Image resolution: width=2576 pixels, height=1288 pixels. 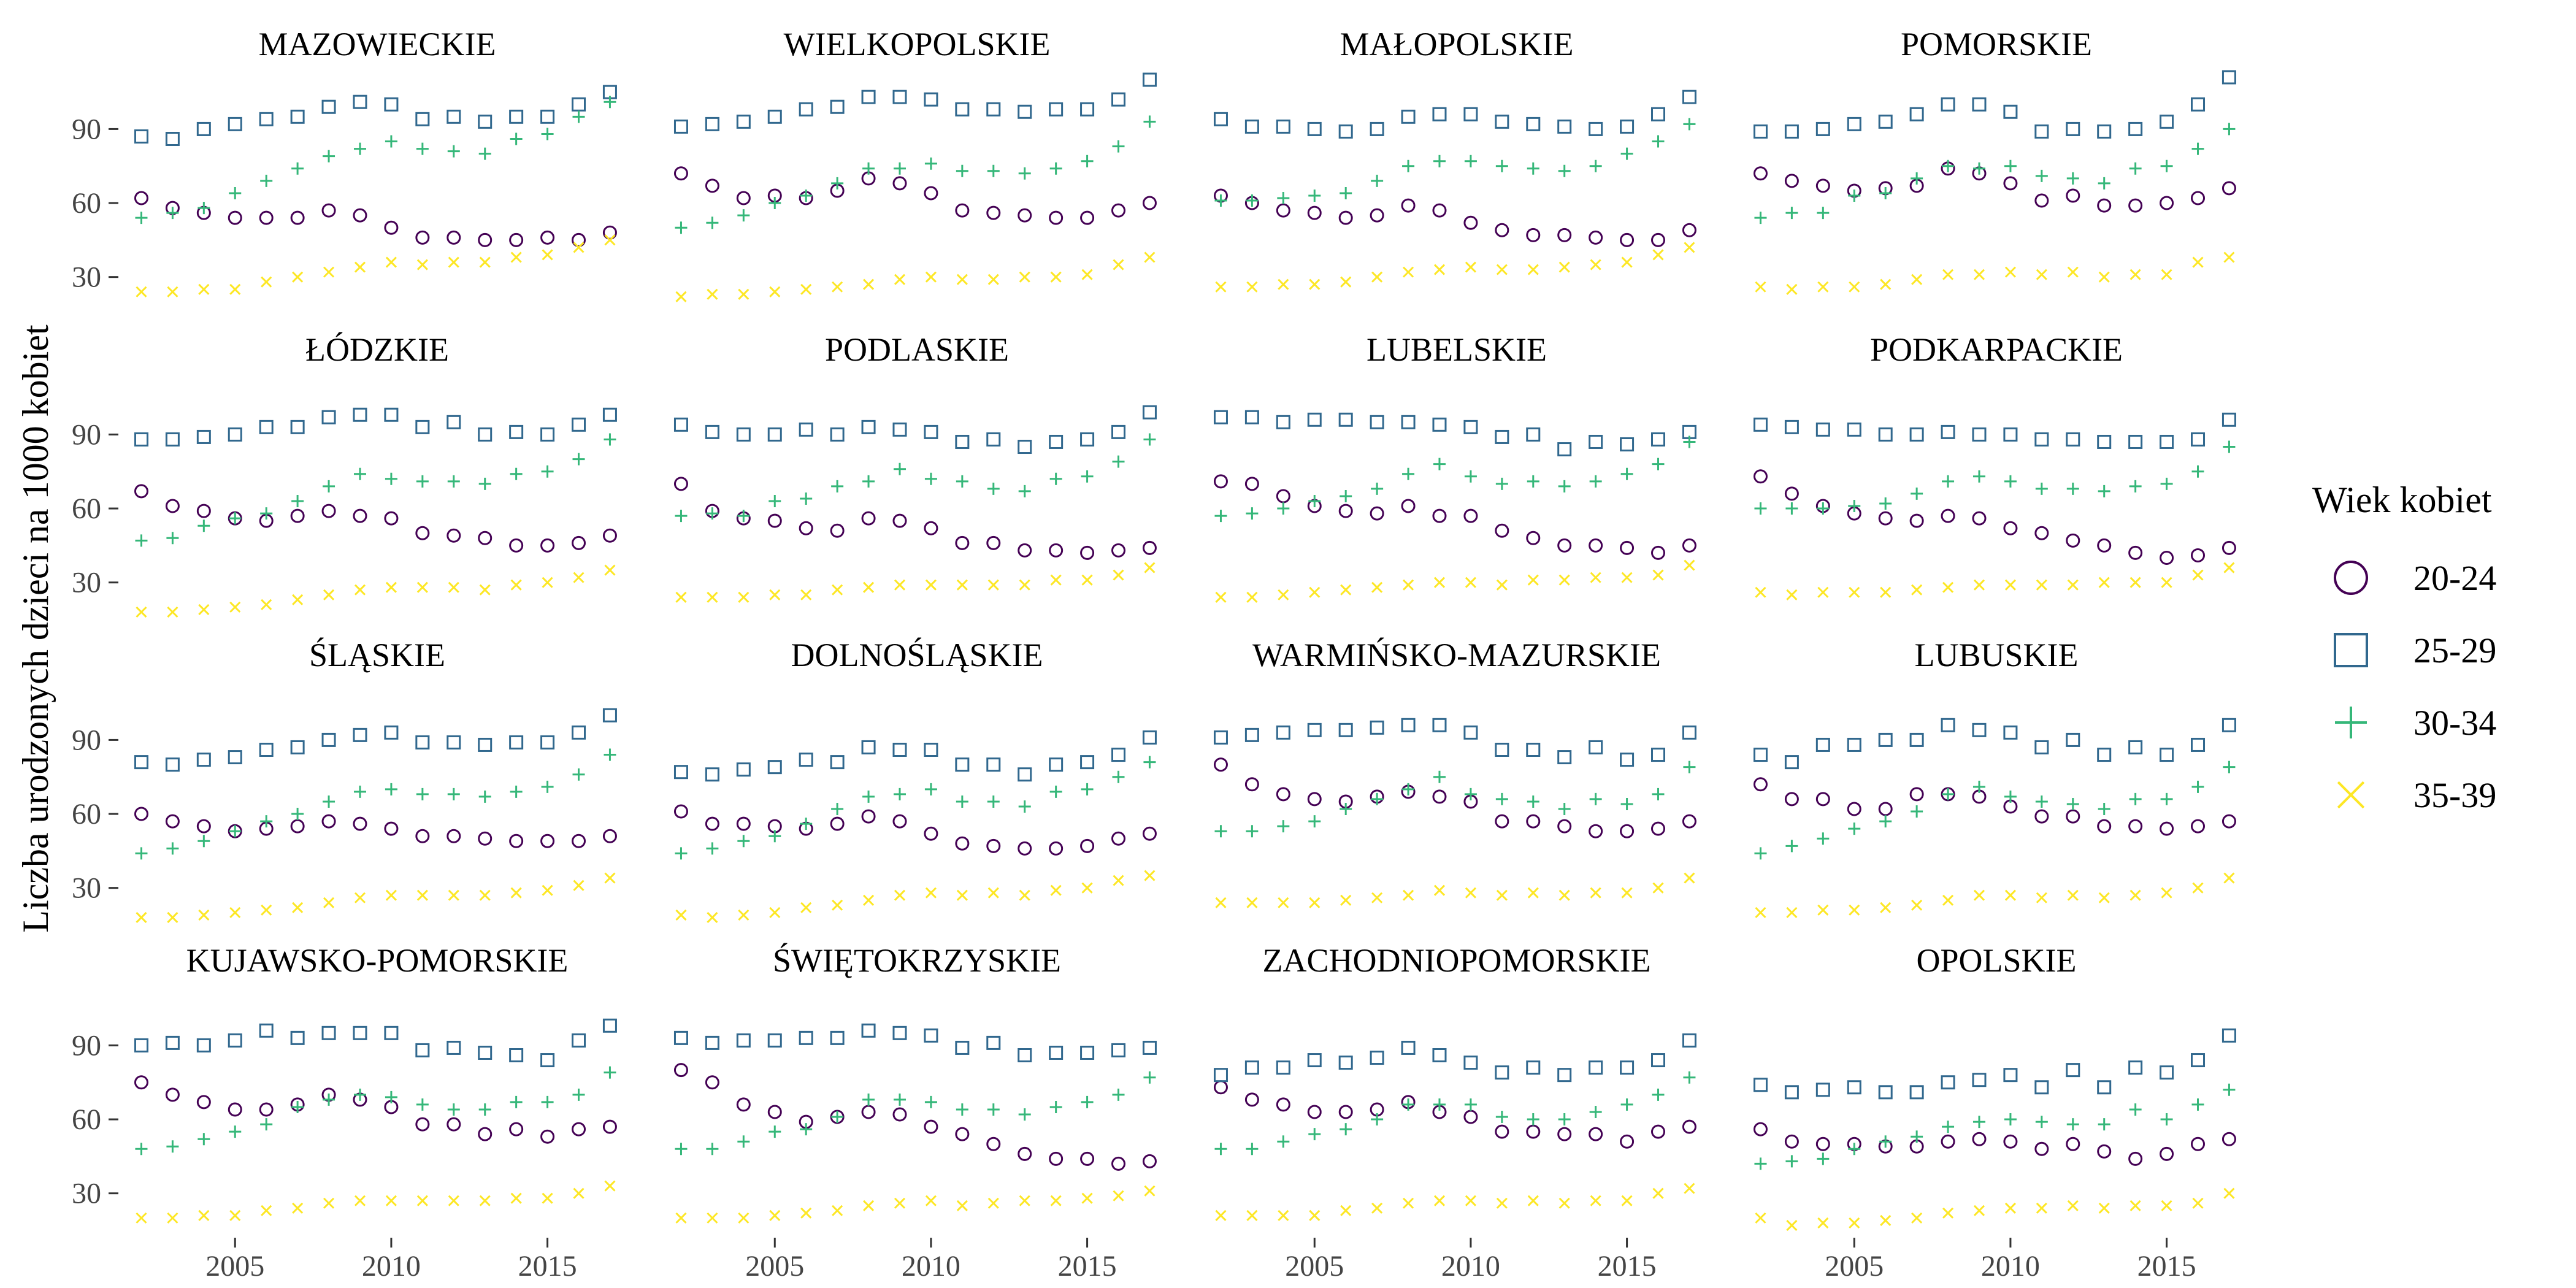 I want to click on x-tick-label: 2005, so click(x=774, y=1266).